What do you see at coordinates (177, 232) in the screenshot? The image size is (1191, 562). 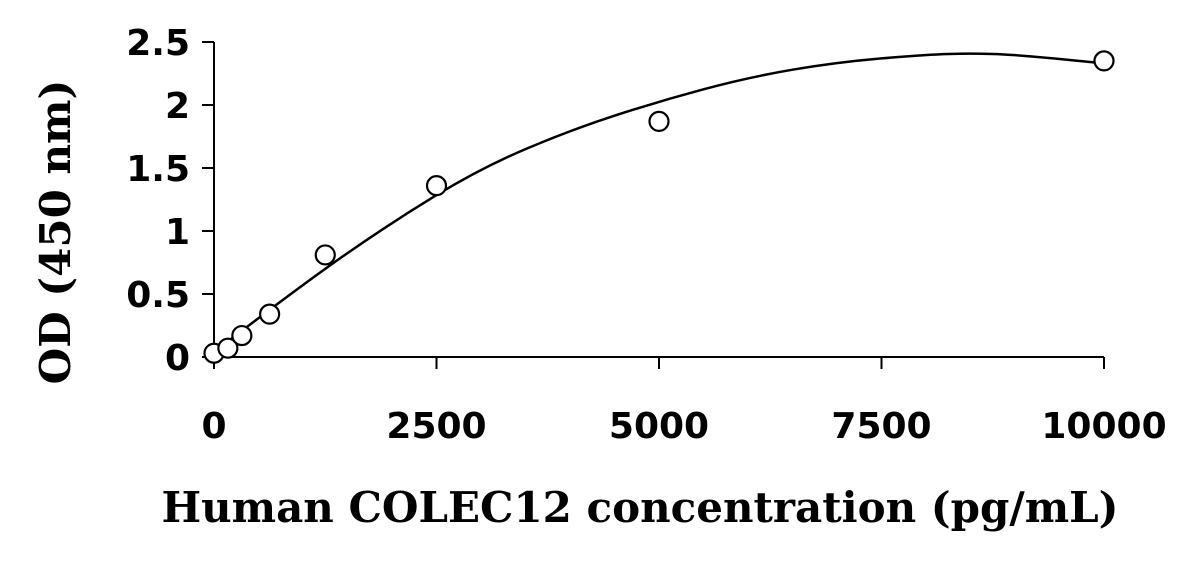 I see `y-tick-label: 1` at bounding box center [177, 232].